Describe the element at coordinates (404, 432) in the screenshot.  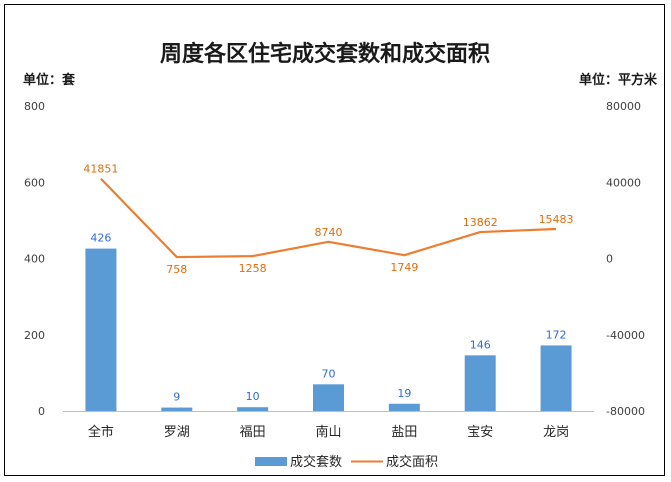
I see `x-axis-category-label: 盐田` at that location.